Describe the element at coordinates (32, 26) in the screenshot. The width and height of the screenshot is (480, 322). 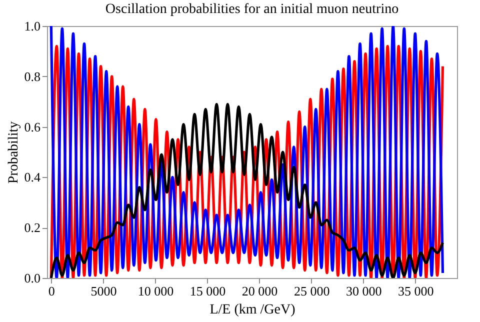
I see `y-tick-label: 1.0` at that location.